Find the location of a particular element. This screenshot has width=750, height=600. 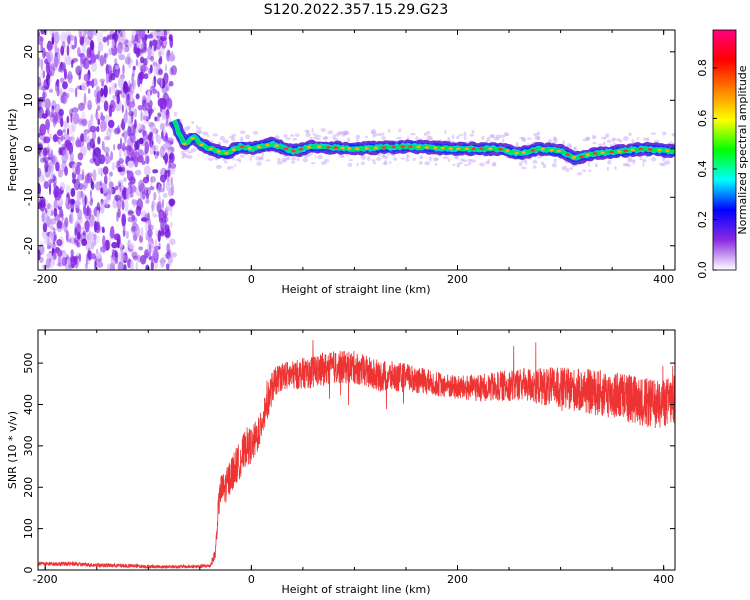

x-tick-label: -200 is located at coordinates (45, 279).